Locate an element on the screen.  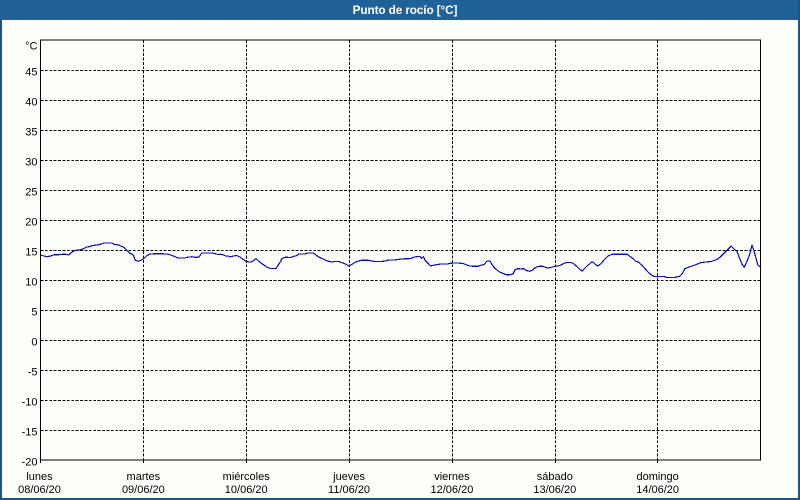
svg-text: 11/06/20 is located at coordinates (349, 490).